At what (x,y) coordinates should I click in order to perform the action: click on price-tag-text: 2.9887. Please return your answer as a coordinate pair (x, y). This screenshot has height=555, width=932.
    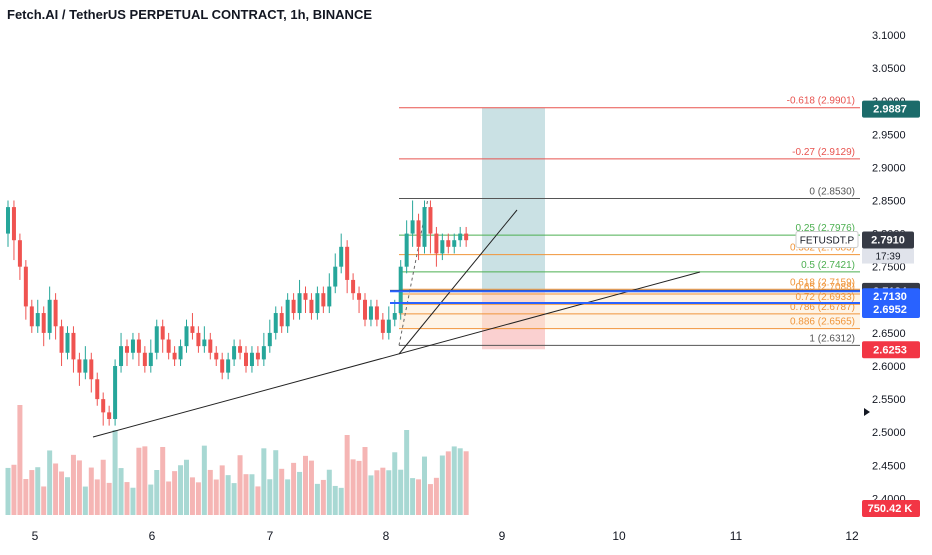
    Looking at the image, I should click on (890, 110).